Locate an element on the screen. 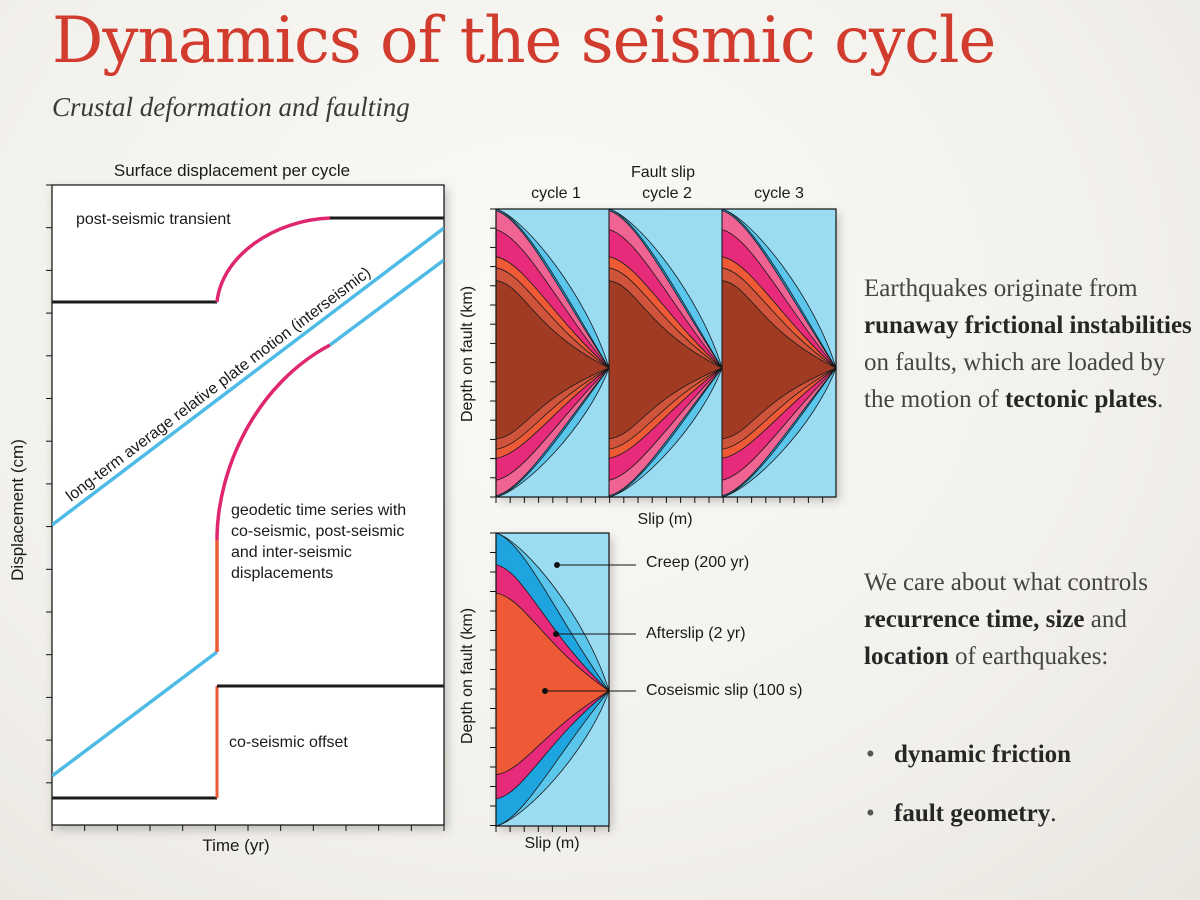 This screenshot has height=900, width=1200. coseismic-offset-label: co-seismic offset is located at coordinates (288, 742).